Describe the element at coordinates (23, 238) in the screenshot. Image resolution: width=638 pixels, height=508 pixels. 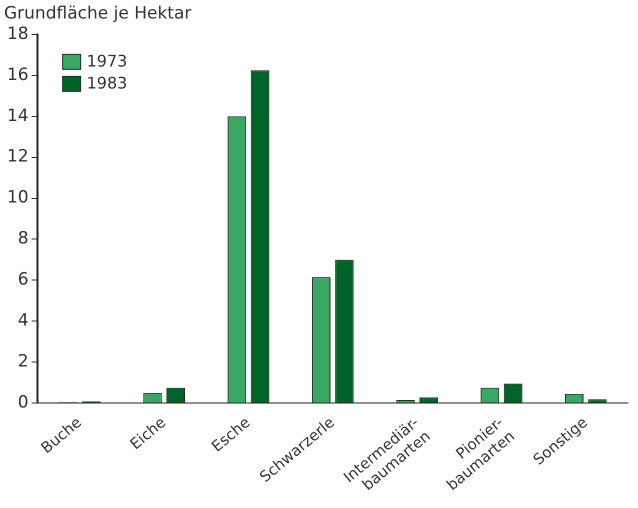
I see `y-tick-label: 8` at that location.